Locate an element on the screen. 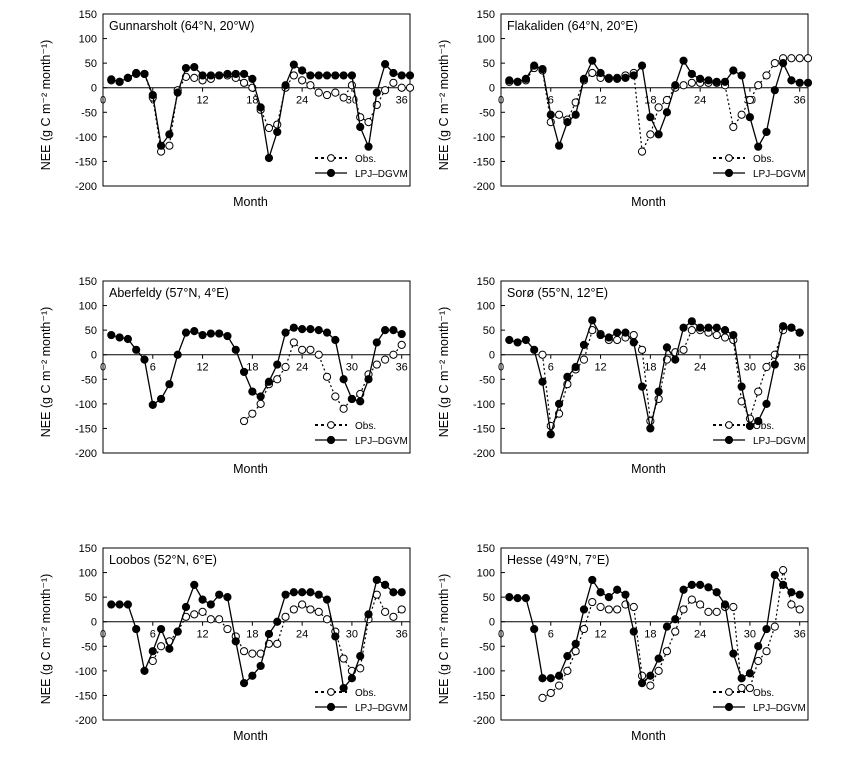 This screenshot has width=854, height=764. x-tick-label: 18 is located at coordinates (650, 368).